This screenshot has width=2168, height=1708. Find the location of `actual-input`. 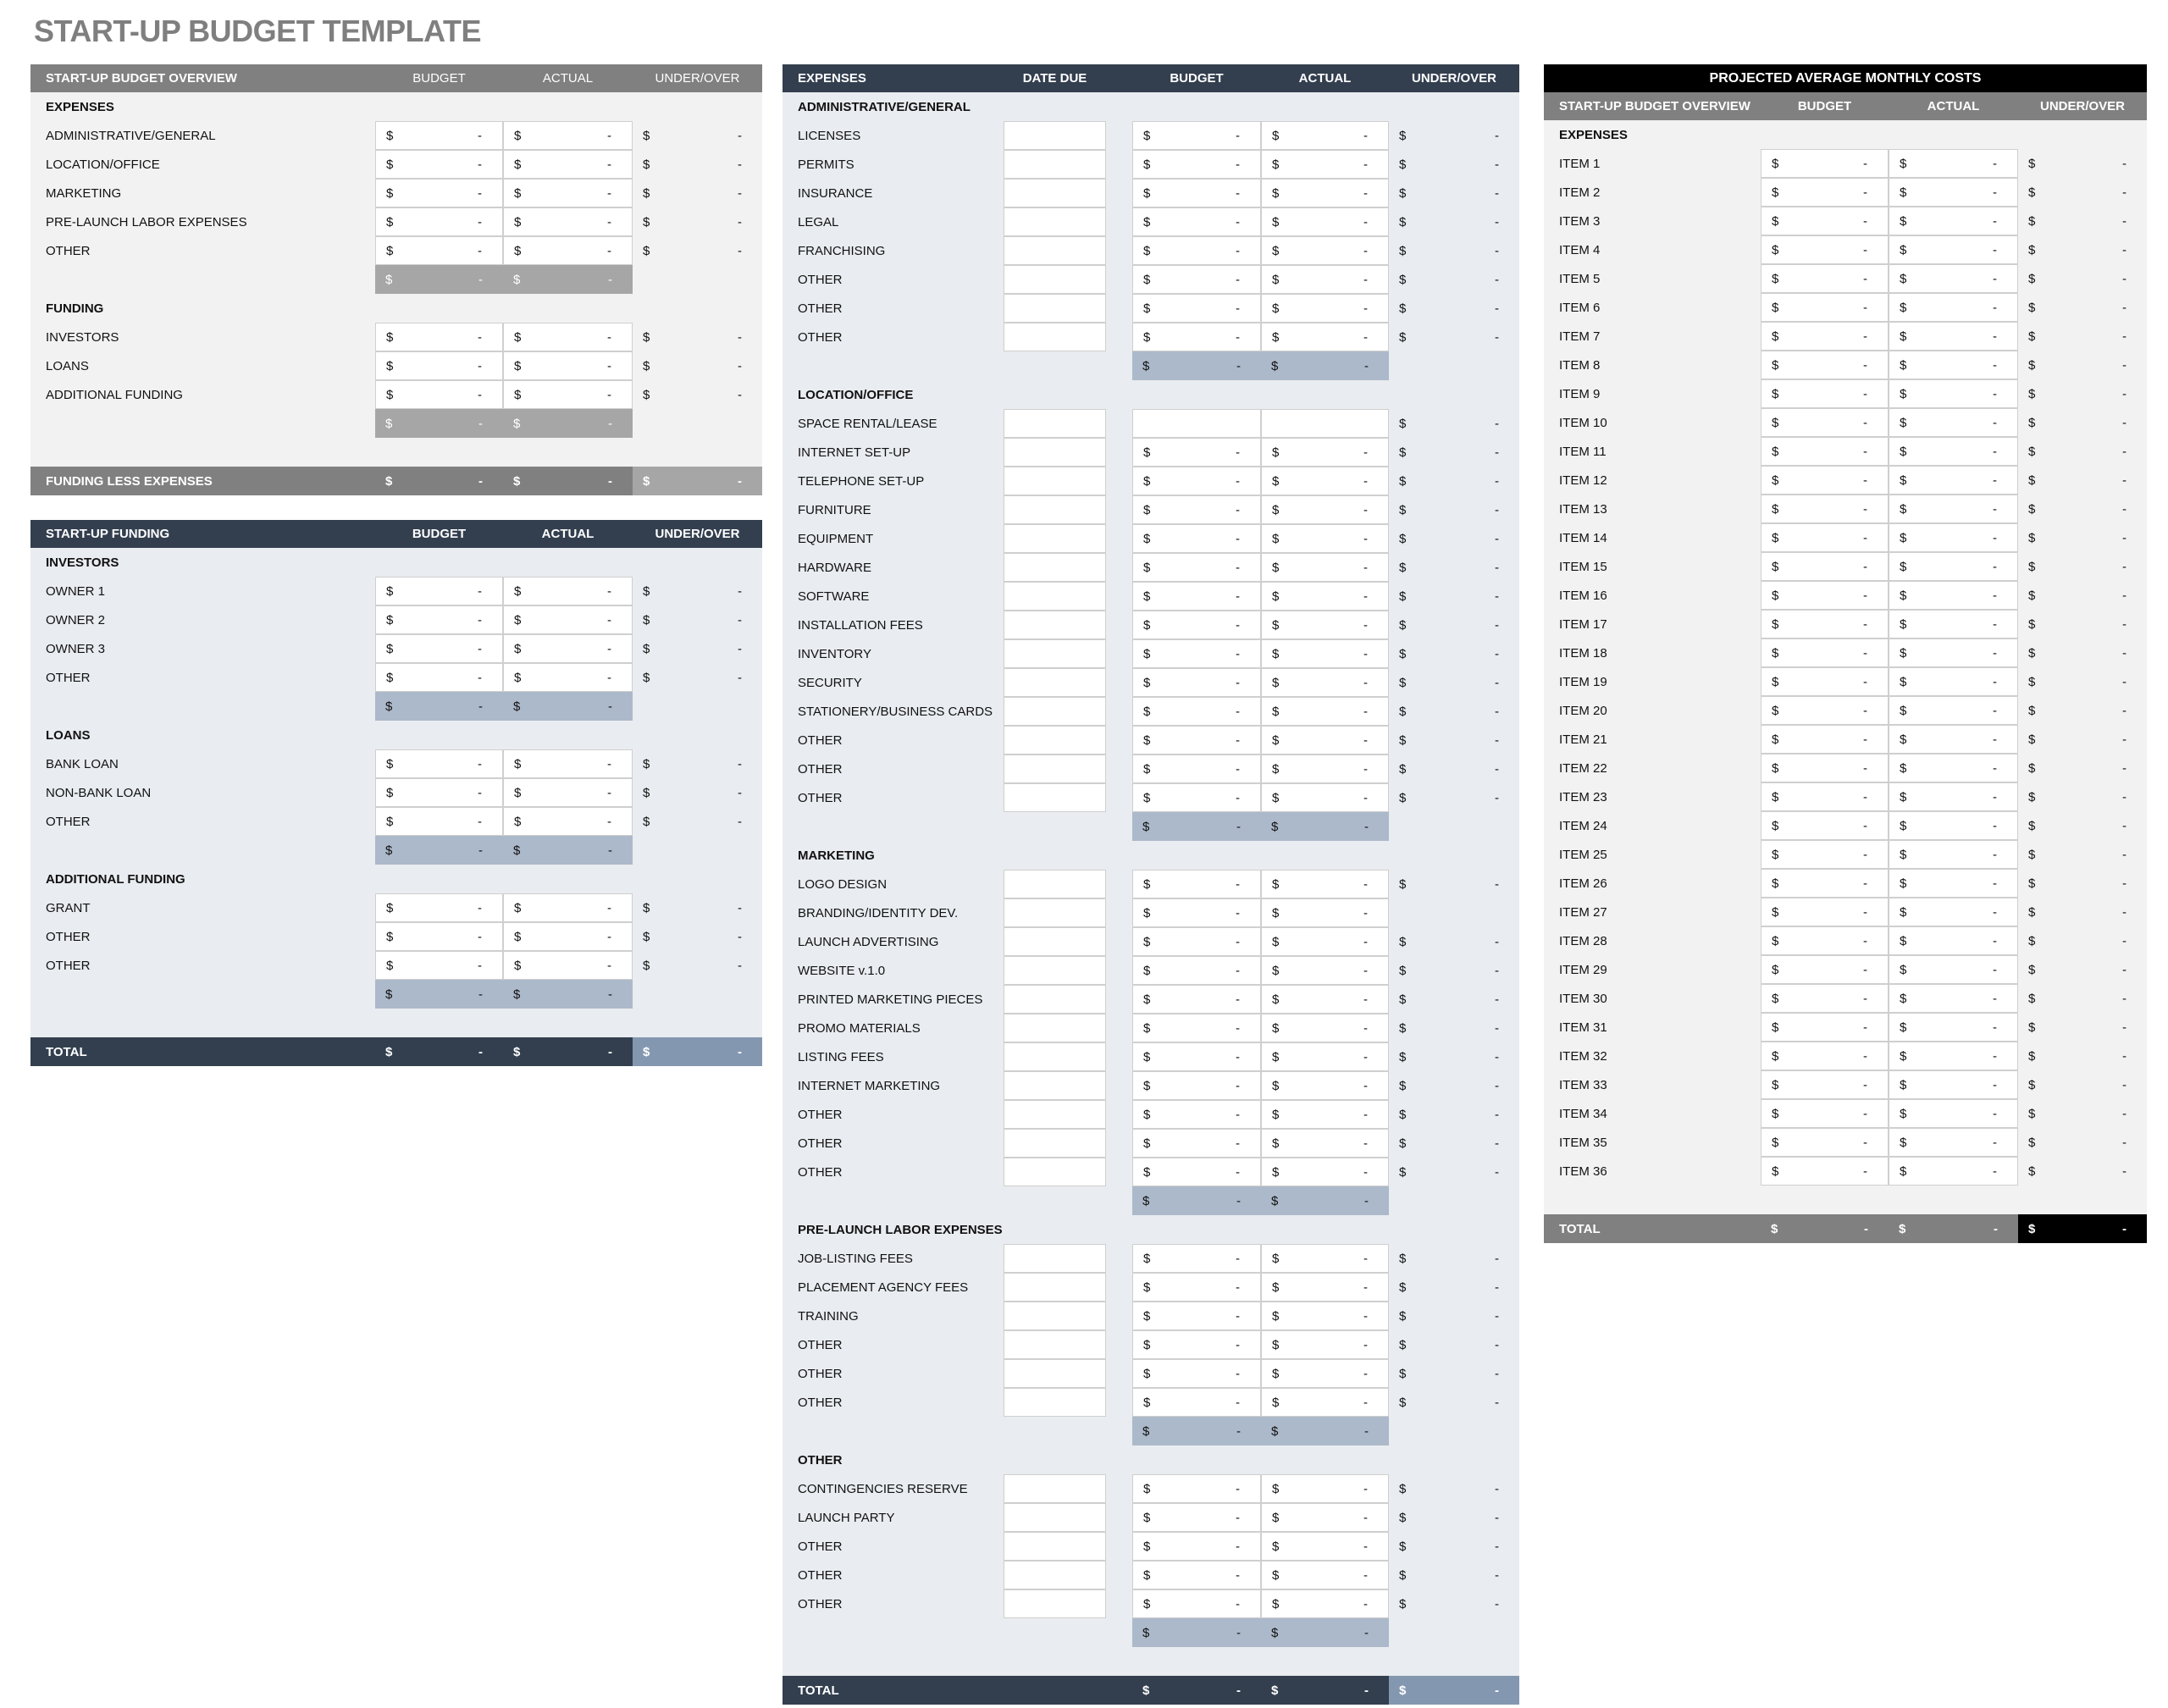

actual-input is located at coordinates (1325, 424).